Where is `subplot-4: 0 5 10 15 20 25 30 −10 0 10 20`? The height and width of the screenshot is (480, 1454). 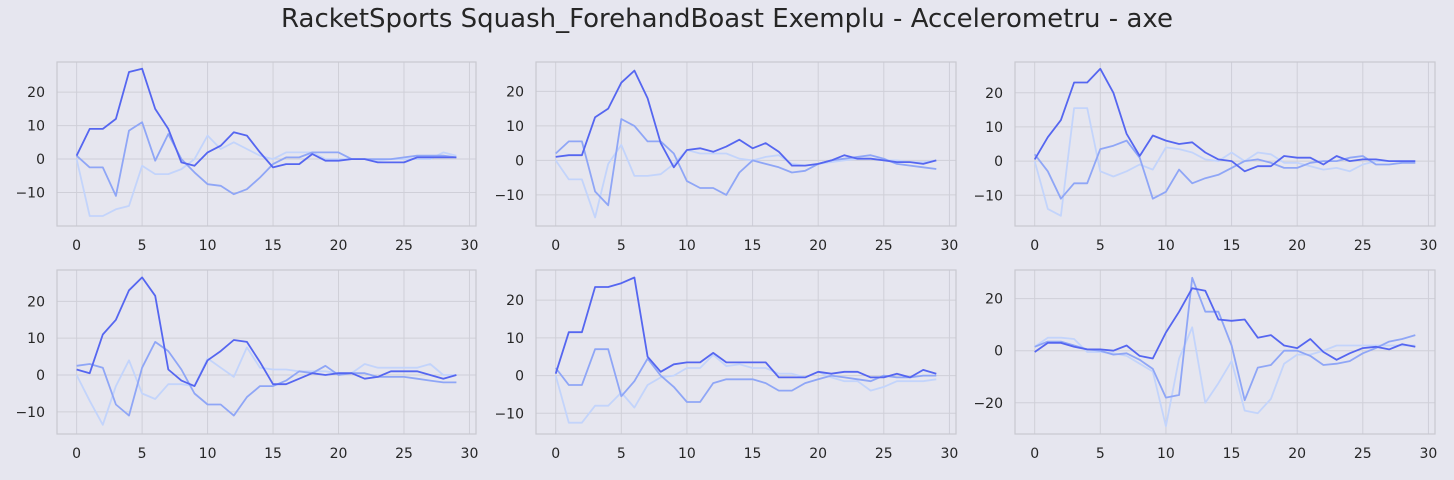 subplot-4: 0 5 10 15 20 25 30 −10 0 10 20 is located at coordinates (247, 365).